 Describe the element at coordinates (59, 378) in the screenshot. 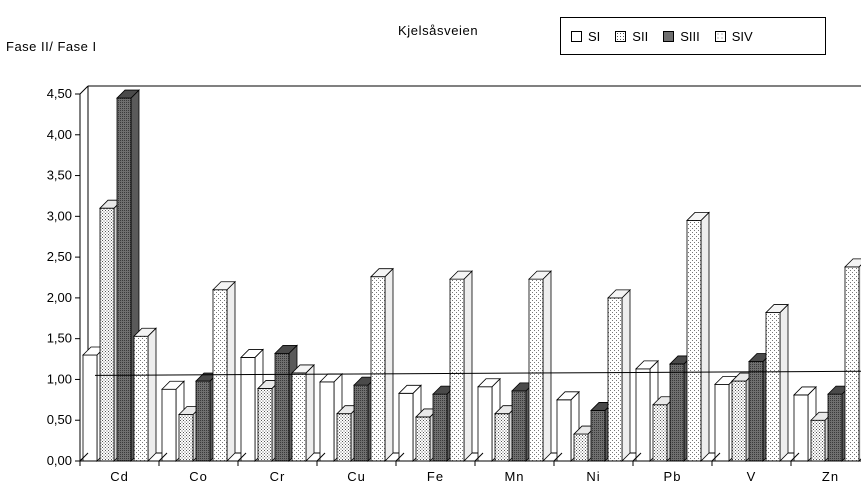

I see `y-tick-label: 1,00` at that location.